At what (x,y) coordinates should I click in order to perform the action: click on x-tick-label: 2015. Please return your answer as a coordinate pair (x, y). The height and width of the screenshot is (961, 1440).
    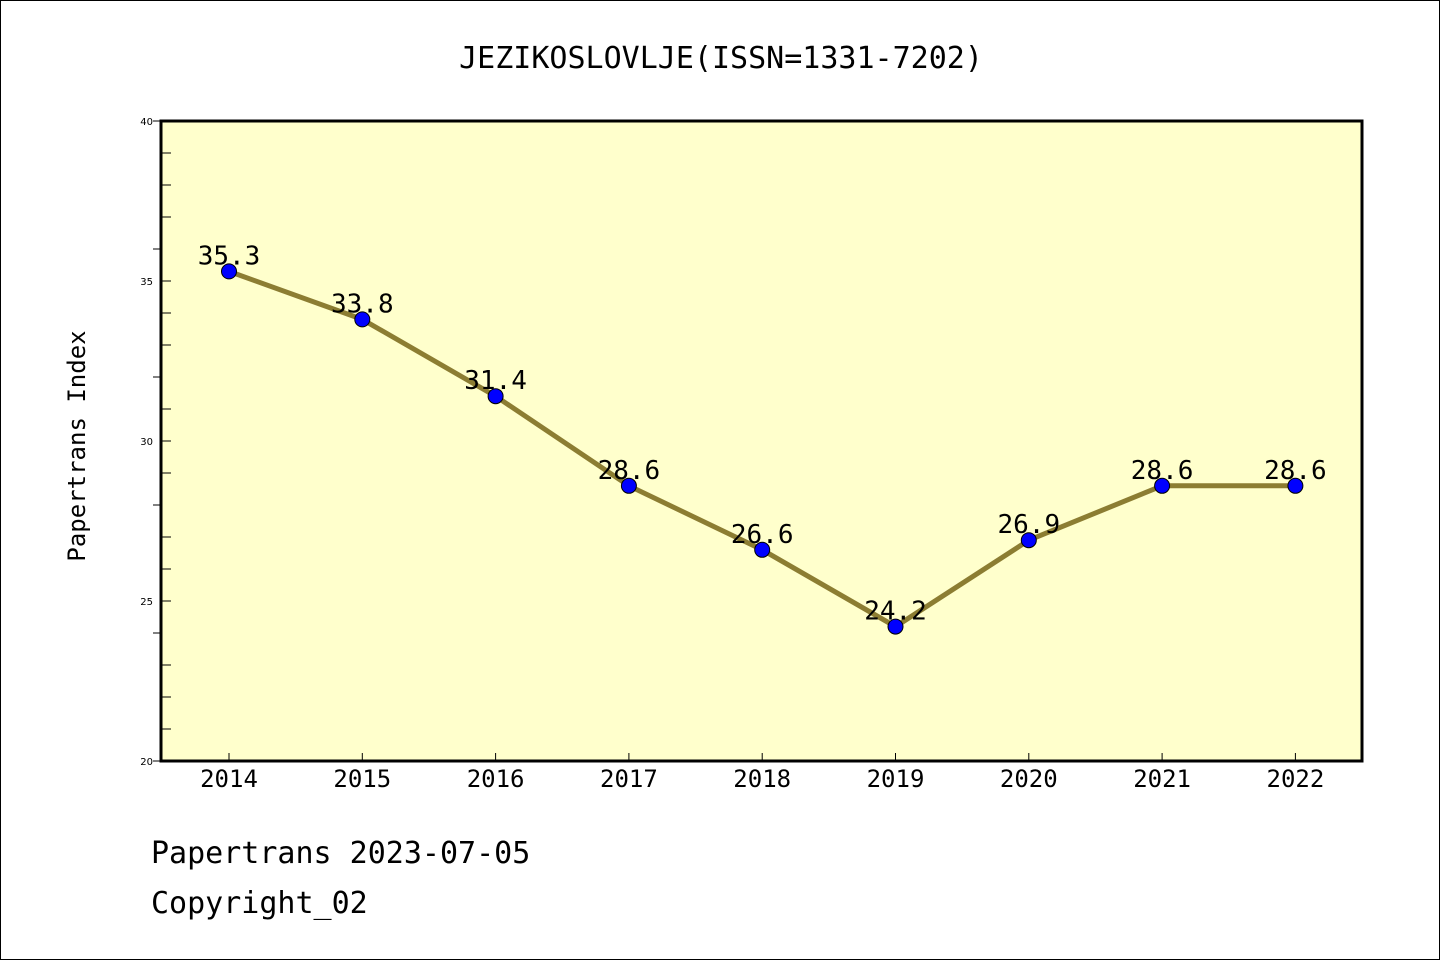
    Looking at the image, I should click on (362, 779).